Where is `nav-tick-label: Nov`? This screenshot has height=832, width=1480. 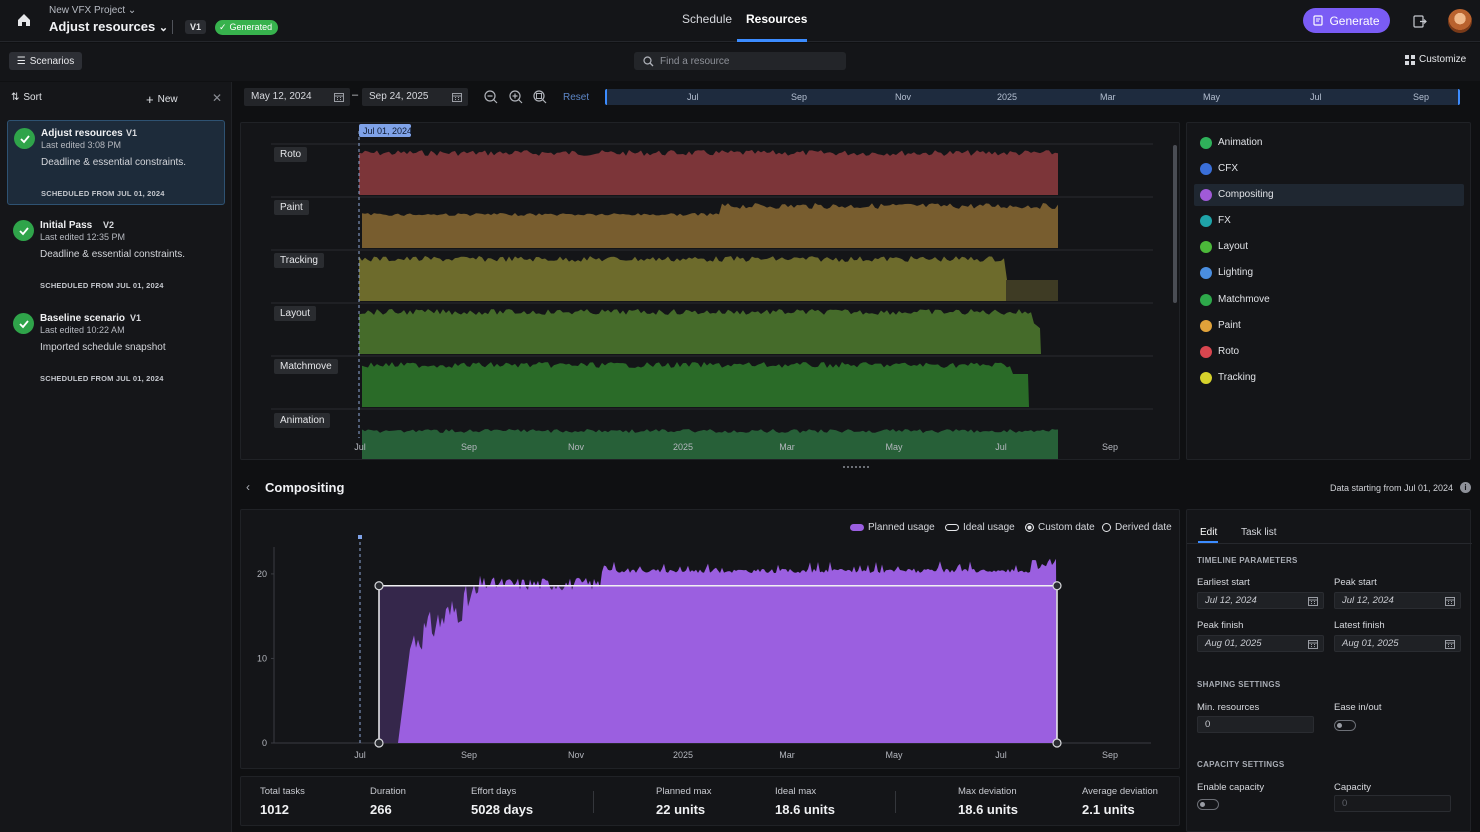 nav-tick-label: Nov is located at coordinates (903, 97).